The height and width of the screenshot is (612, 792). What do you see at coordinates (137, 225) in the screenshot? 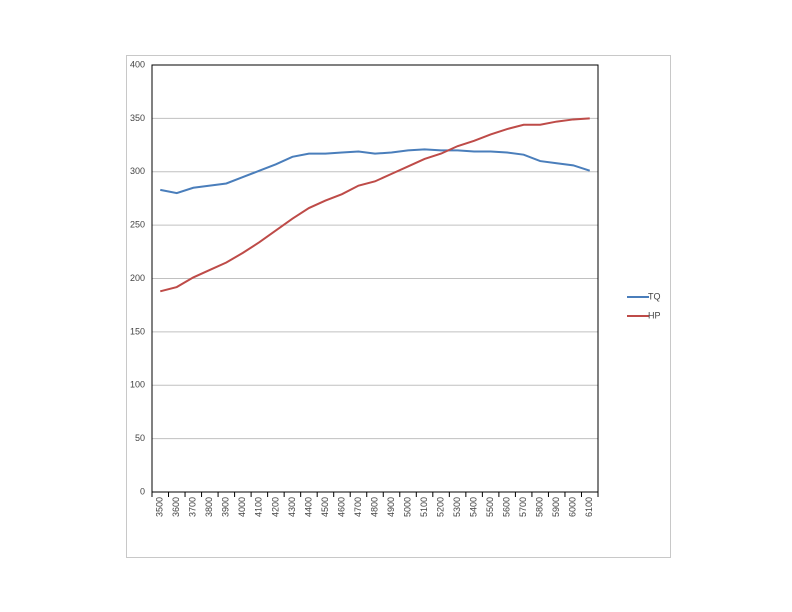
I see `y-tick-label: 250` at bounding box center [137, 225].